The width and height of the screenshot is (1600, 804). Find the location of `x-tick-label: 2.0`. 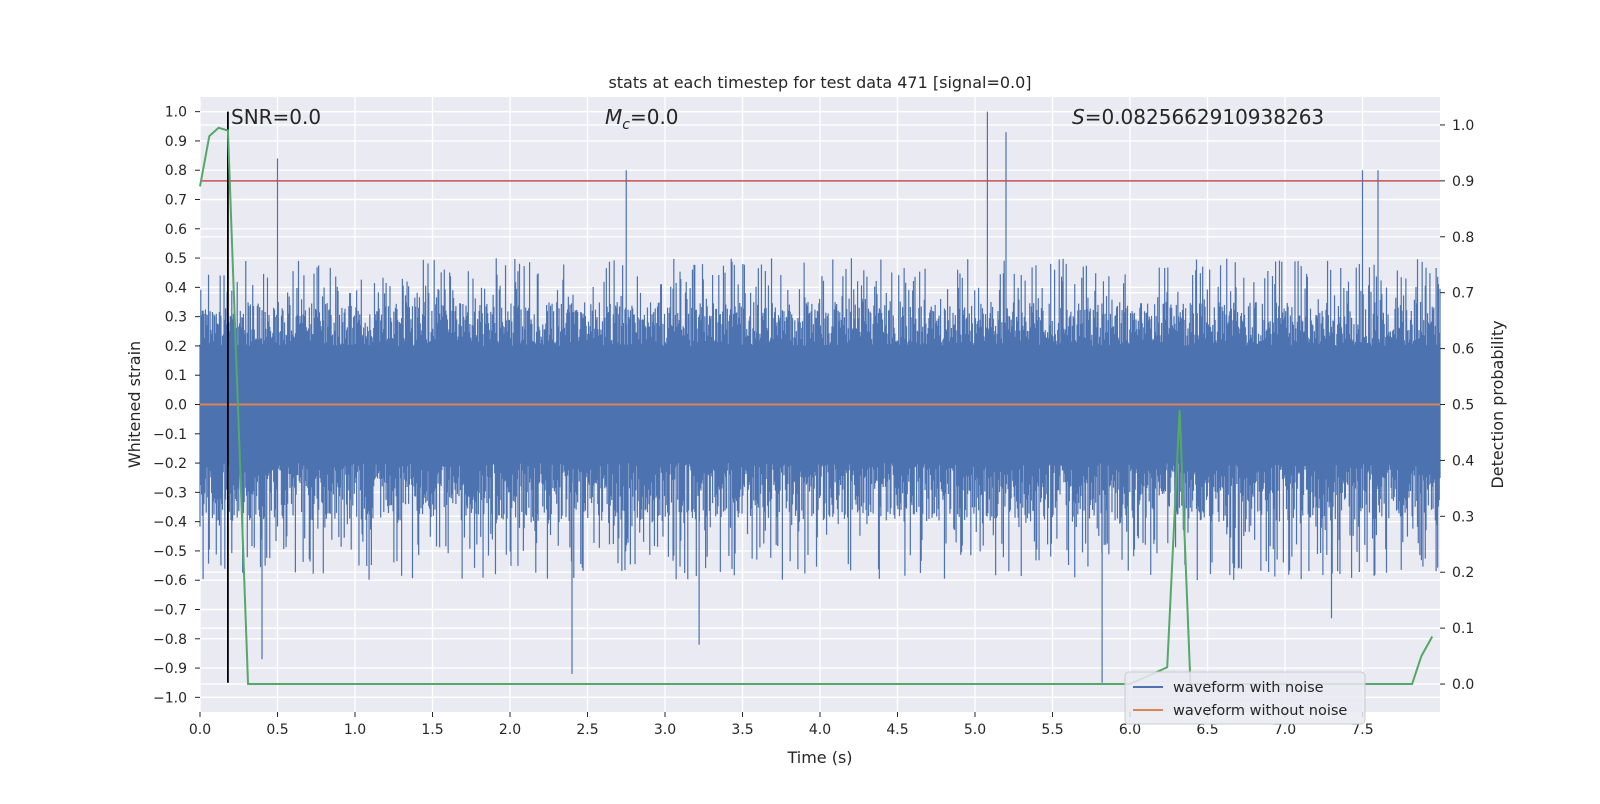

x-tick-label: 2.0 is located at coordinates (510, 730).